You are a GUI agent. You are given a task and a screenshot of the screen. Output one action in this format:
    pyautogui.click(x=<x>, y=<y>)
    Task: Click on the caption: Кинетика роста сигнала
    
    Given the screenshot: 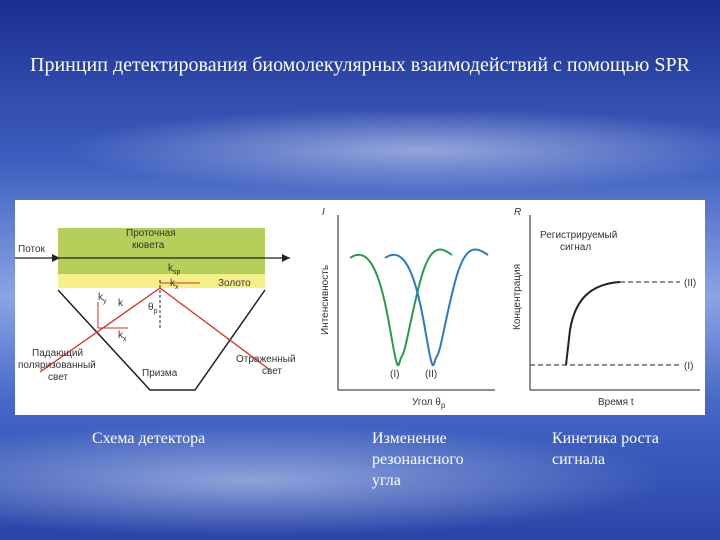 What is the action you would take?
    pyautogui.click(x=605, y=449)
    